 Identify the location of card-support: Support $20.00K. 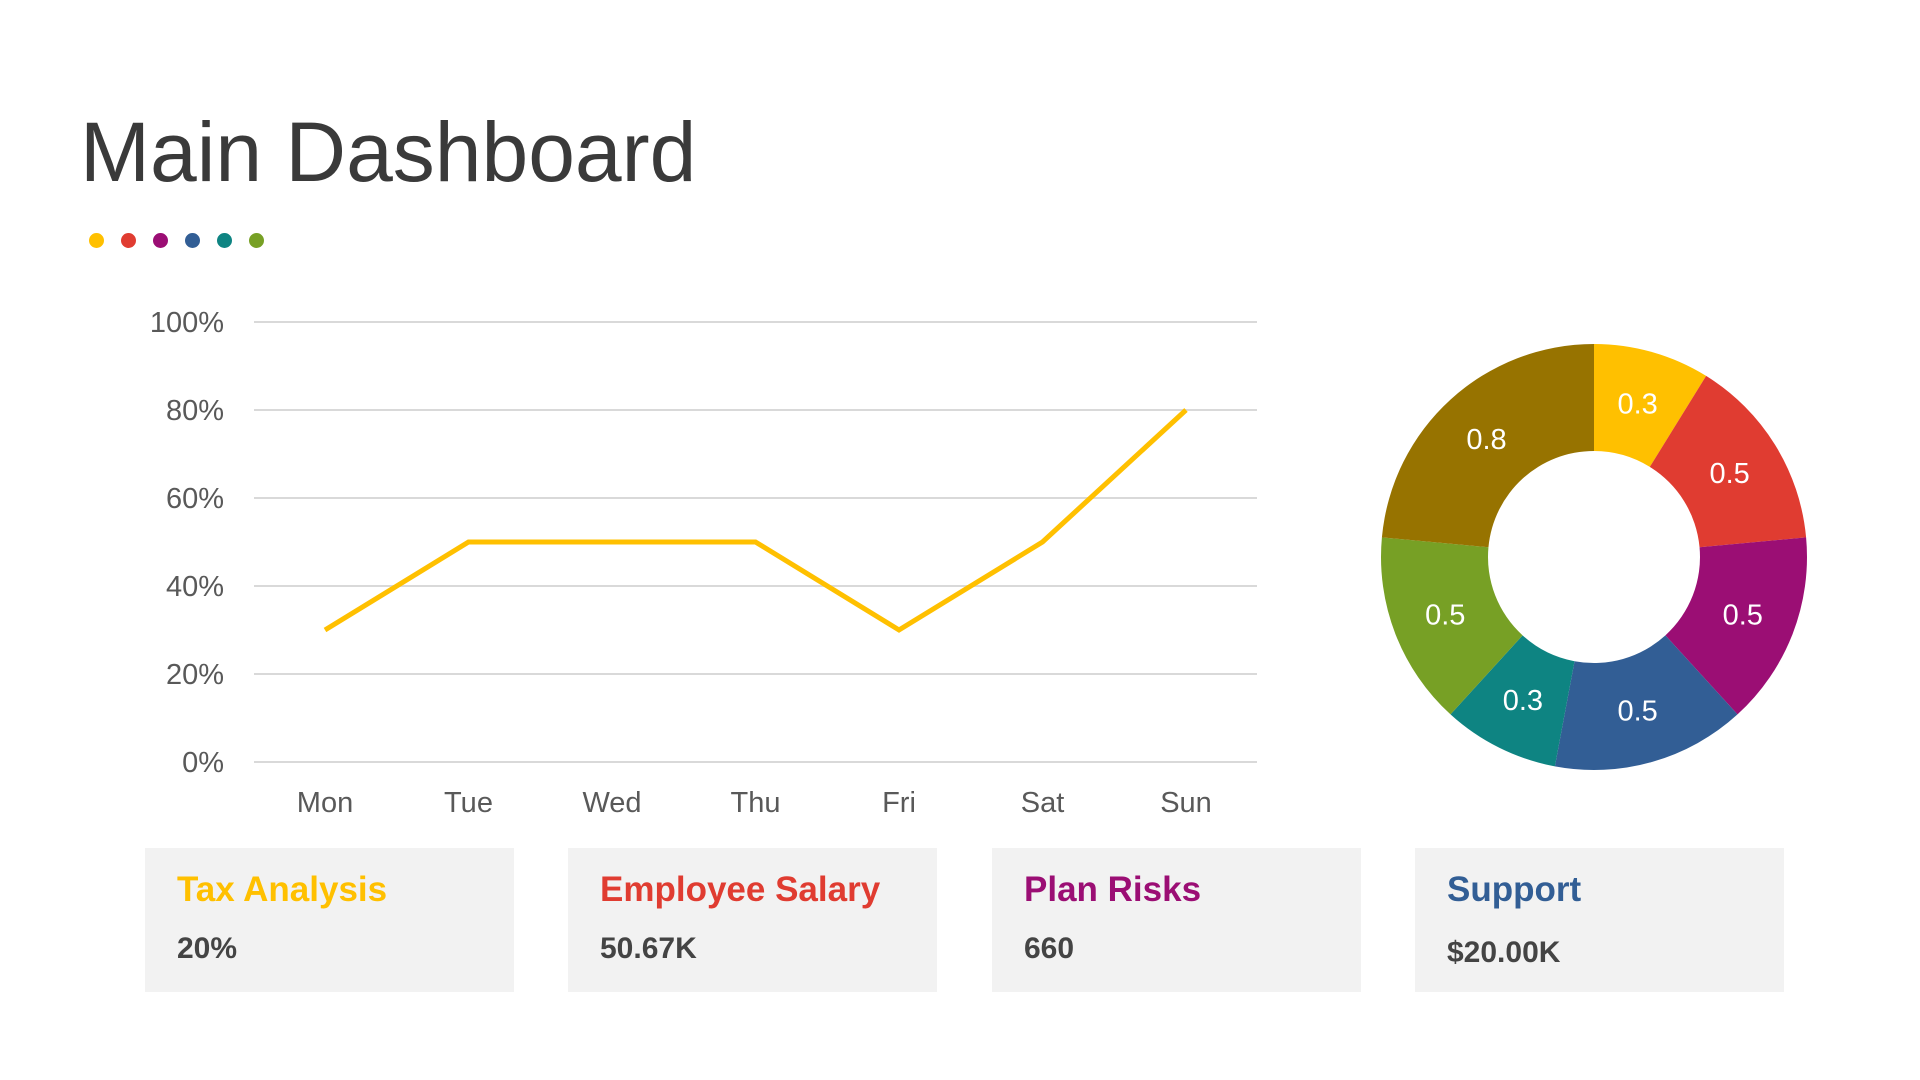
(1599, 920).